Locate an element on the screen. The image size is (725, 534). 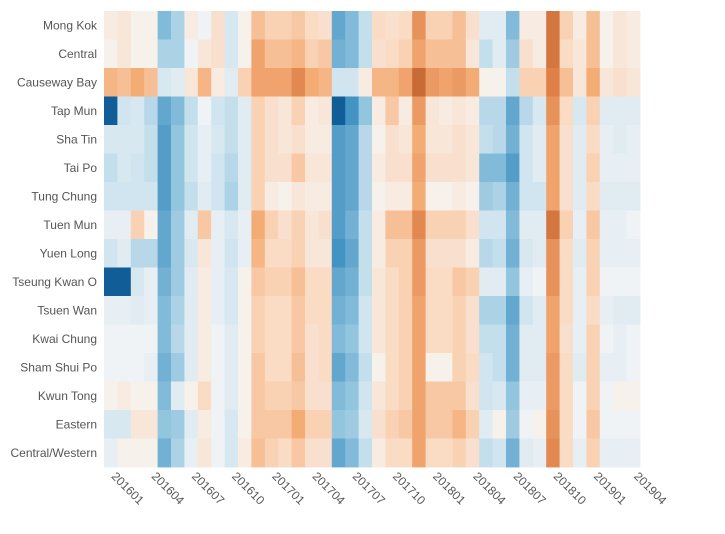
row-label: Tuen Mun is located at coordinates (70, 225).